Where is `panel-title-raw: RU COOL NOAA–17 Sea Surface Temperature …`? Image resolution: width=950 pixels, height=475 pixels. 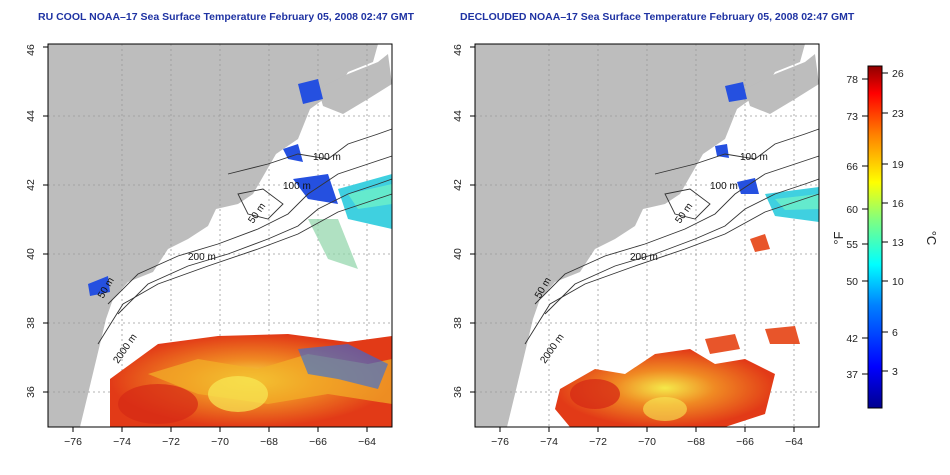
panel-title-raw: RU COOL NOAA–17 Sea Surface Temperature … is located at coordinates (226, 17).